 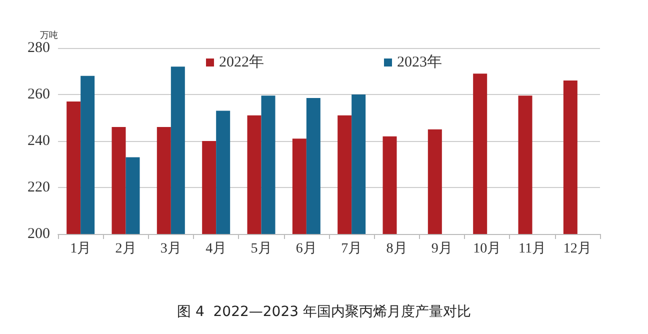 I want to click on text: 图 4 2022—2023 年国内聚丙烯月度产量对比, so click(x=324, y=312).